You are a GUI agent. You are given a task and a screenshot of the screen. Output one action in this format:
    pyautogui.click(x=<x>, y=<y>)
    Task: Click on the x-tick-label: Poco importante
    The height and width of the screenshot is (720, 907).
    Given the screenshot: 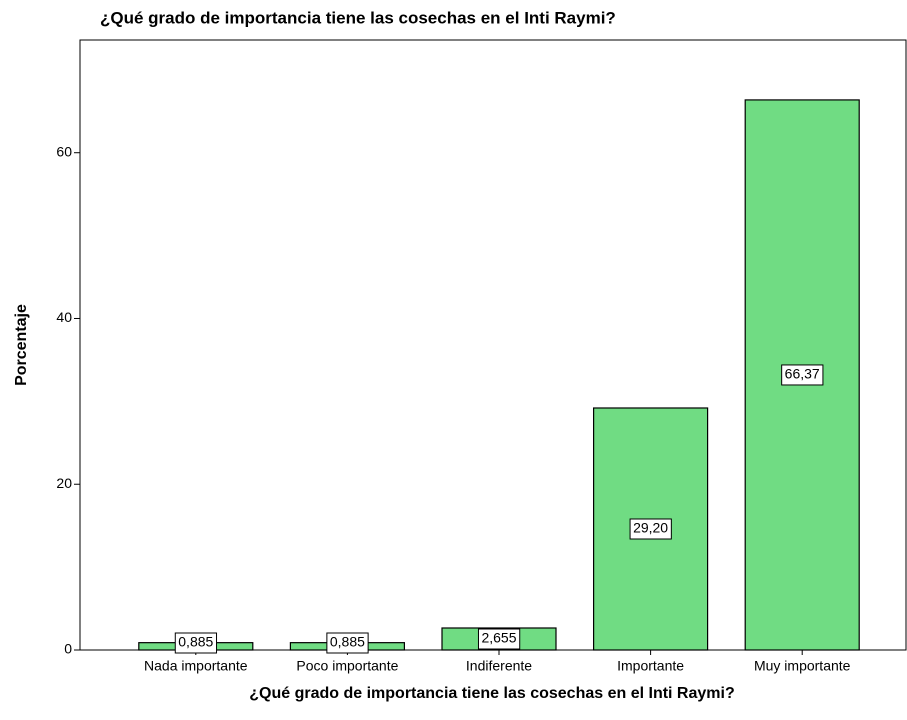 What is the action you would take?
    pyautogui.click(x=347, y=666)
    